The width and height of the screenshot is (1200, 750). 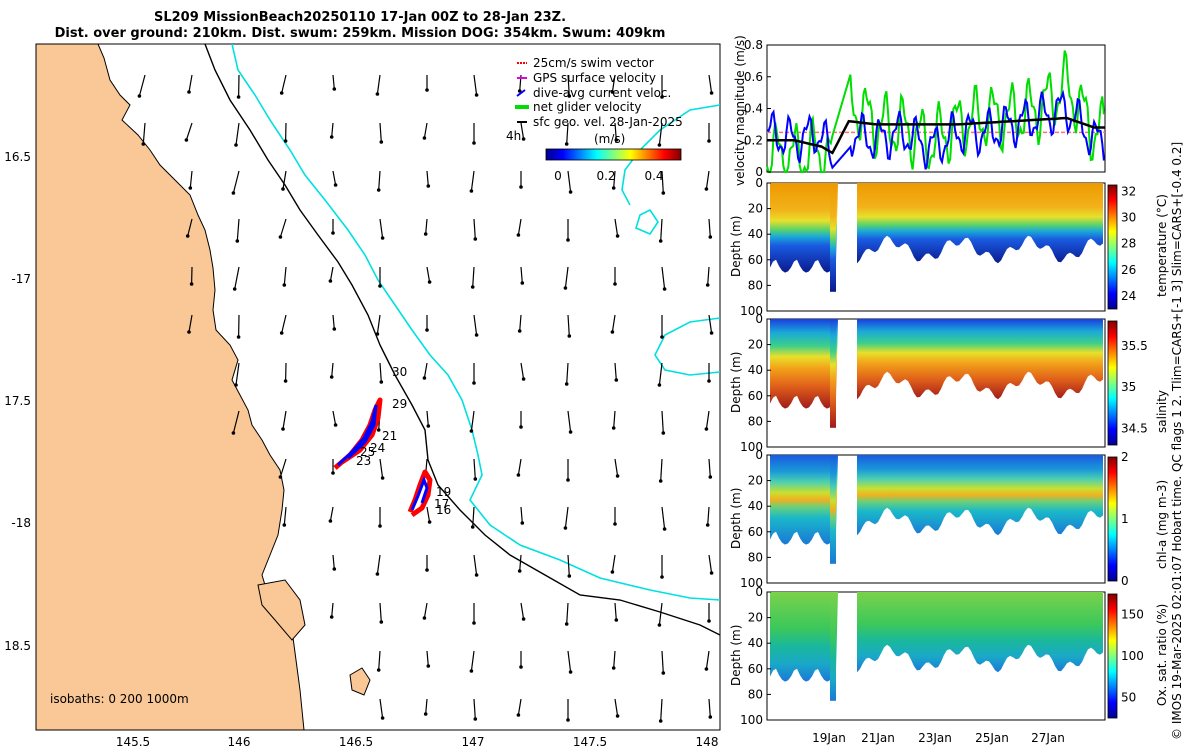 I want to click on map-y-tick: 16.5, so click(x=17, y=157).